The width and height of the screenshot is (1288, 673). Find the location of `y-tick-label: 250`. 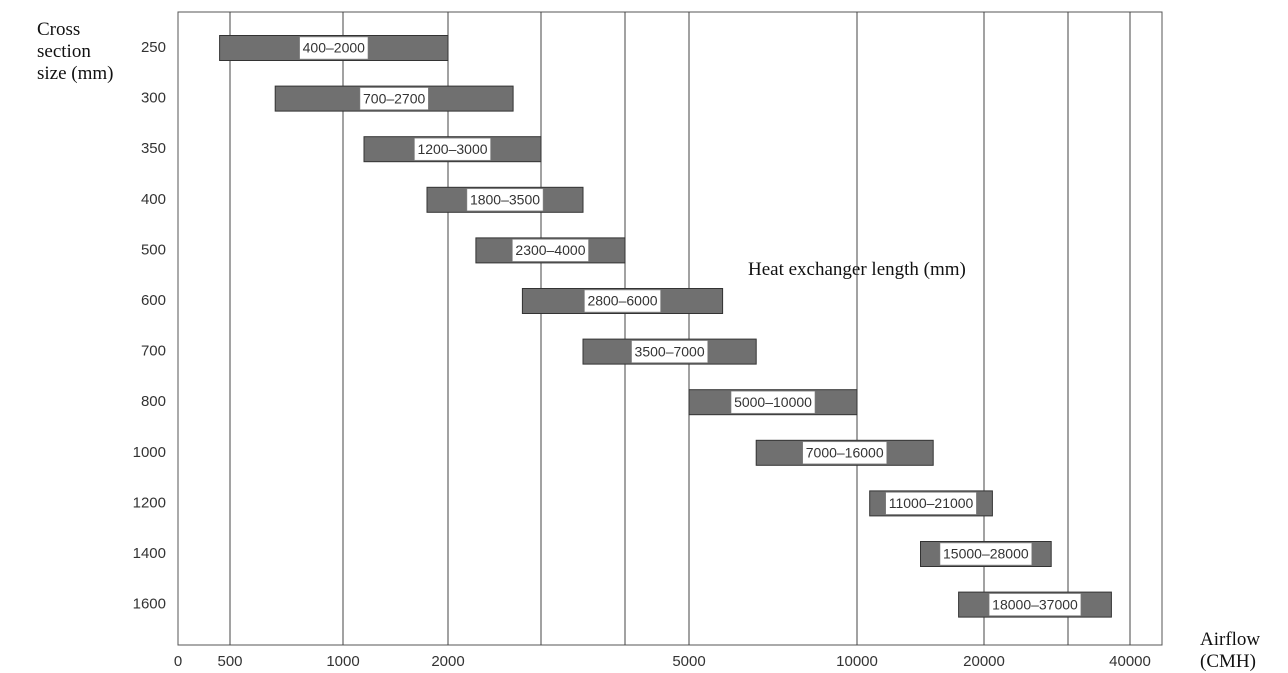

y-tick-label: 250 is located at coordinates (153, 47).